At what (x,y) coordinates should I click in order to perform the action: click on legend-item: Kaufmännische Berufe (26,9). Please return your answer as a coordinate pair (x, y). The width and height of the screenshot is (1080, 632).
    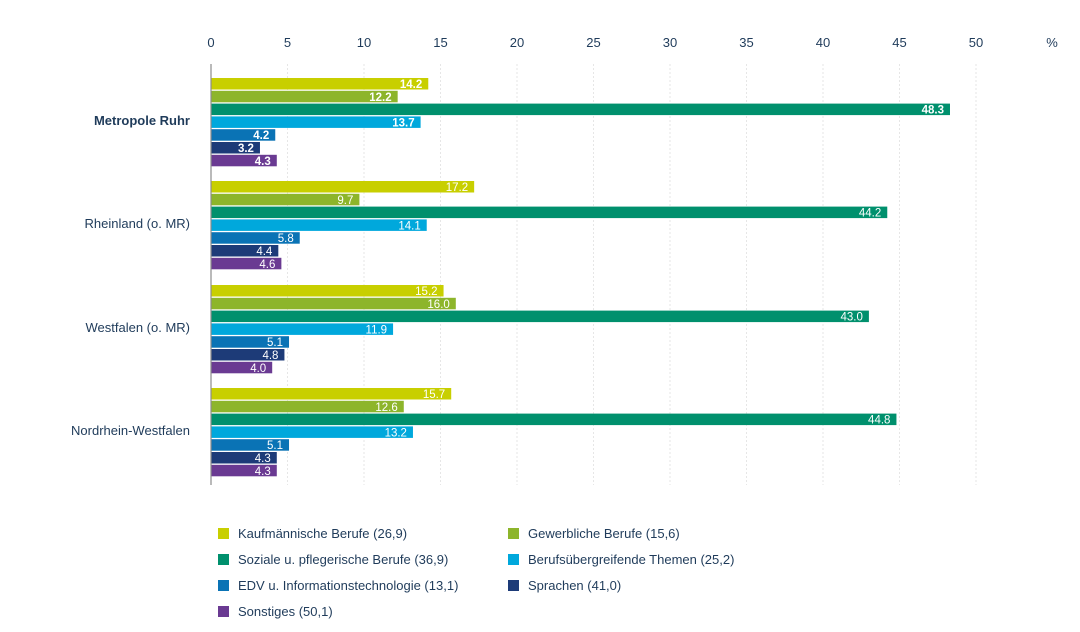
    Looking at the image, I should click on (312, 533).